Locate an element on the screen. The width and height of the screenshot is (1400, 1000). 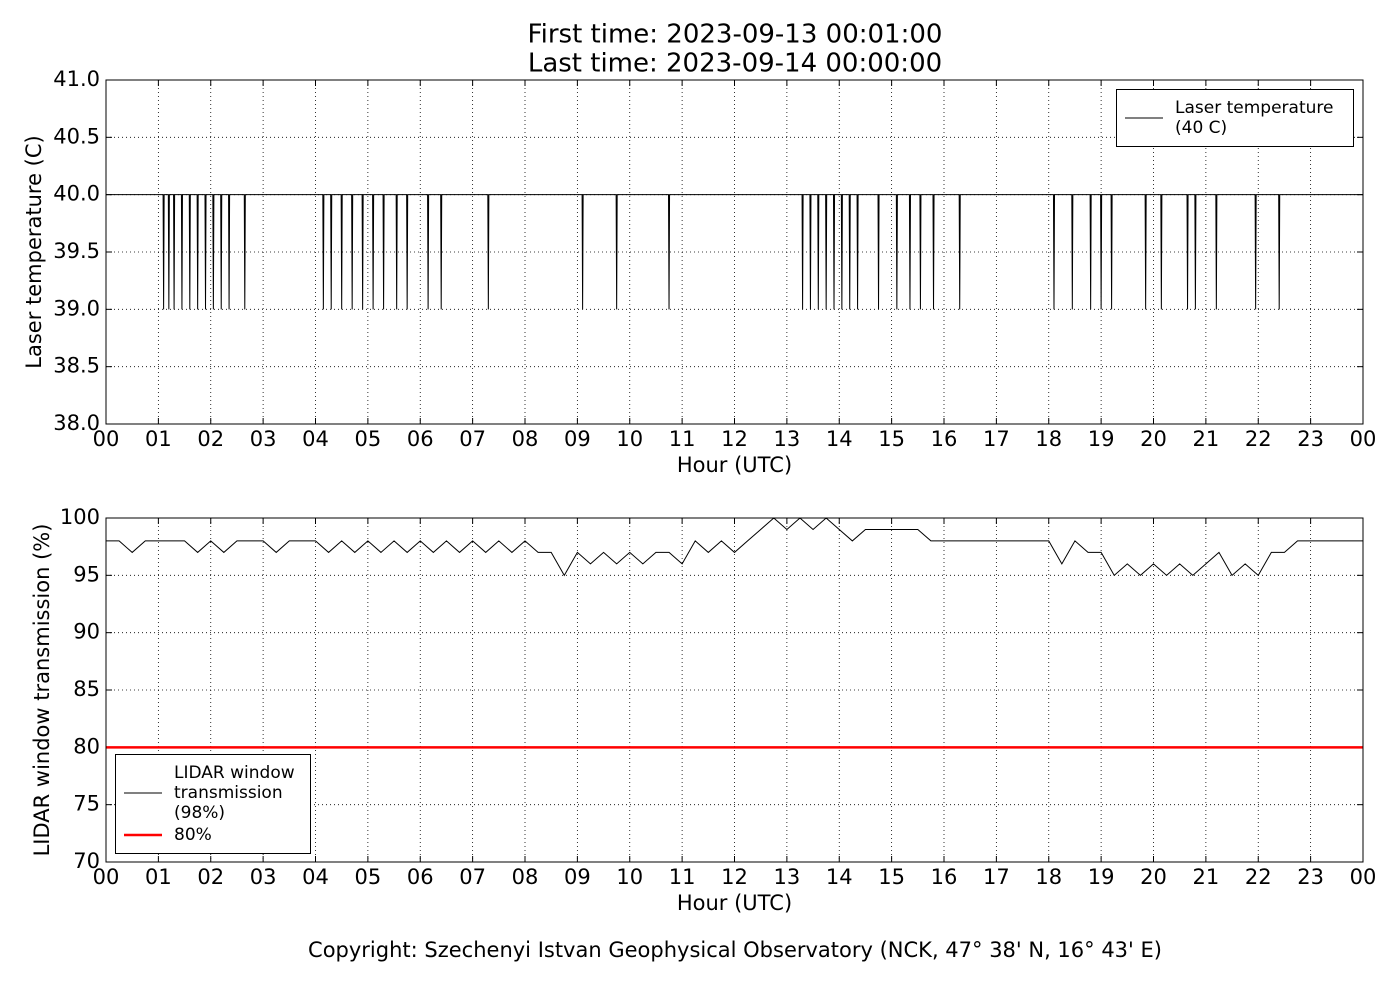
y-axis-label: LIDAR window transmission (%) is located at coordinates (42, 690).